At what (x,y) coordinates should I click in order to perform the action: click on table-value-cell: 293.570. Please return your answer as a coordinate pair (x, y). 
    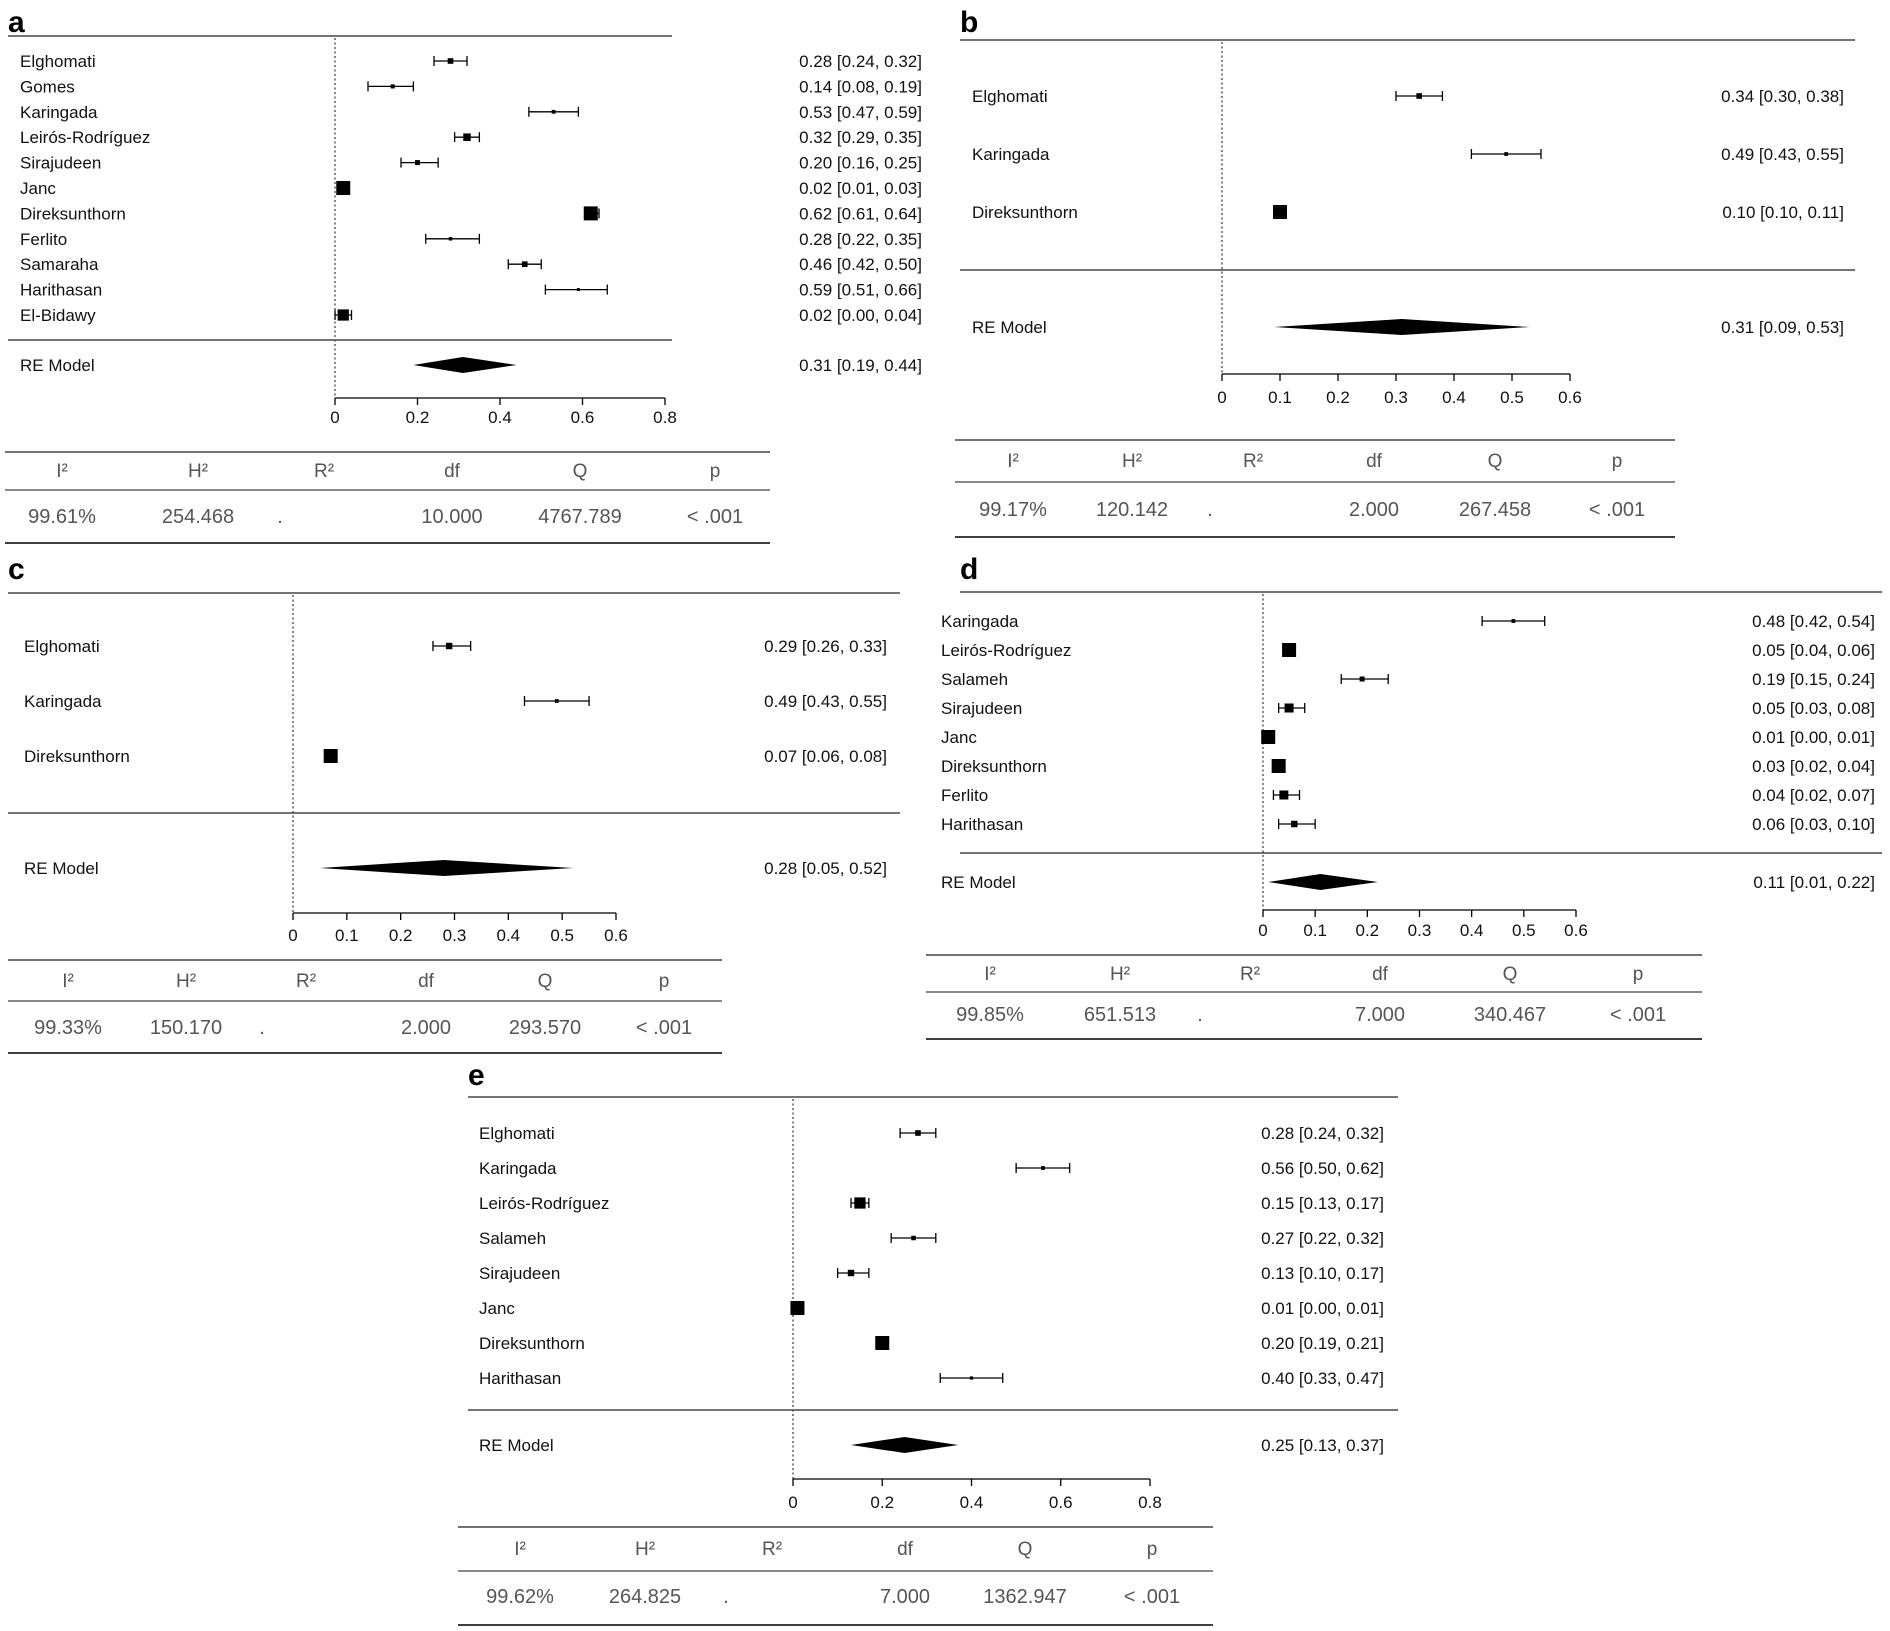
    Looking at the image, I should click on (545, 1028).